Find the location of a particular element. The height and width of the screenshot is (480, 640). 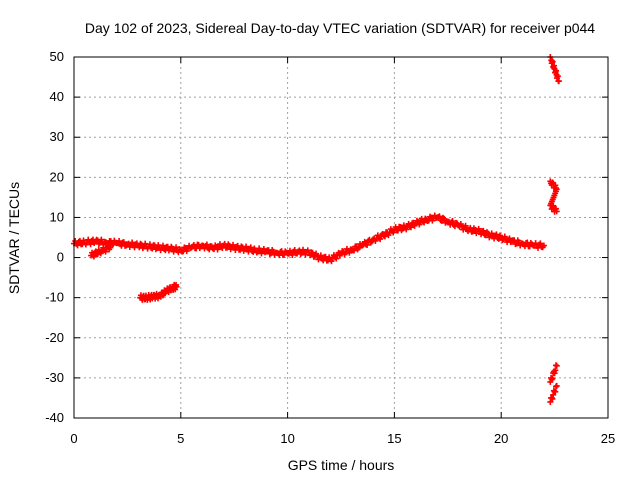

y-tick-label: 20 is located at coordinates (57, 176).